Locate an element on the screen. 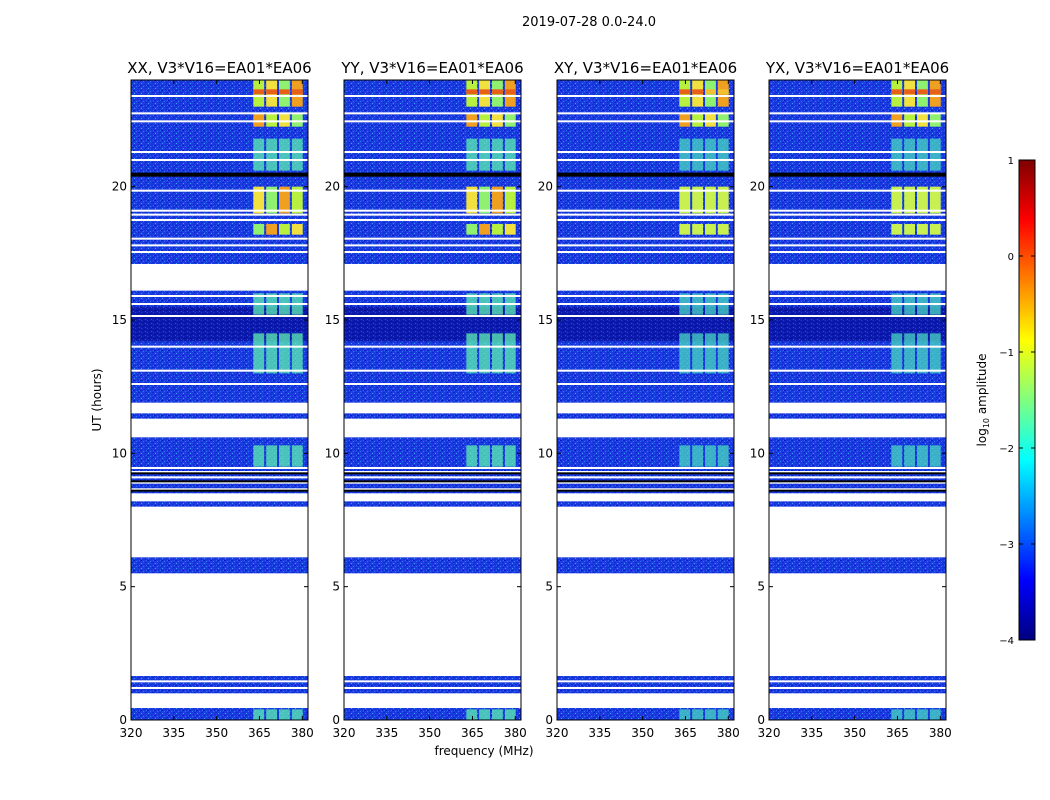  y-tick-label: 10 is located at coordinates (119, 453).